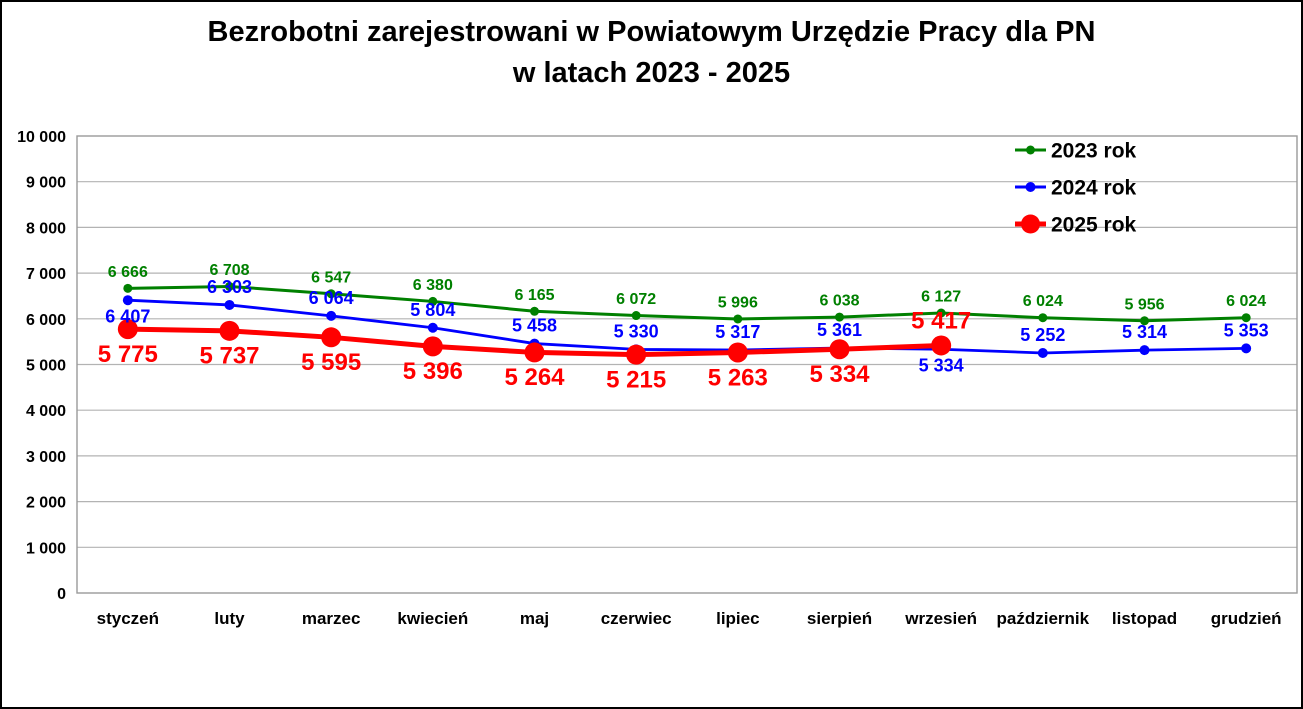  I want to click on legend-marker-2024-rok, so click(1030, 187).